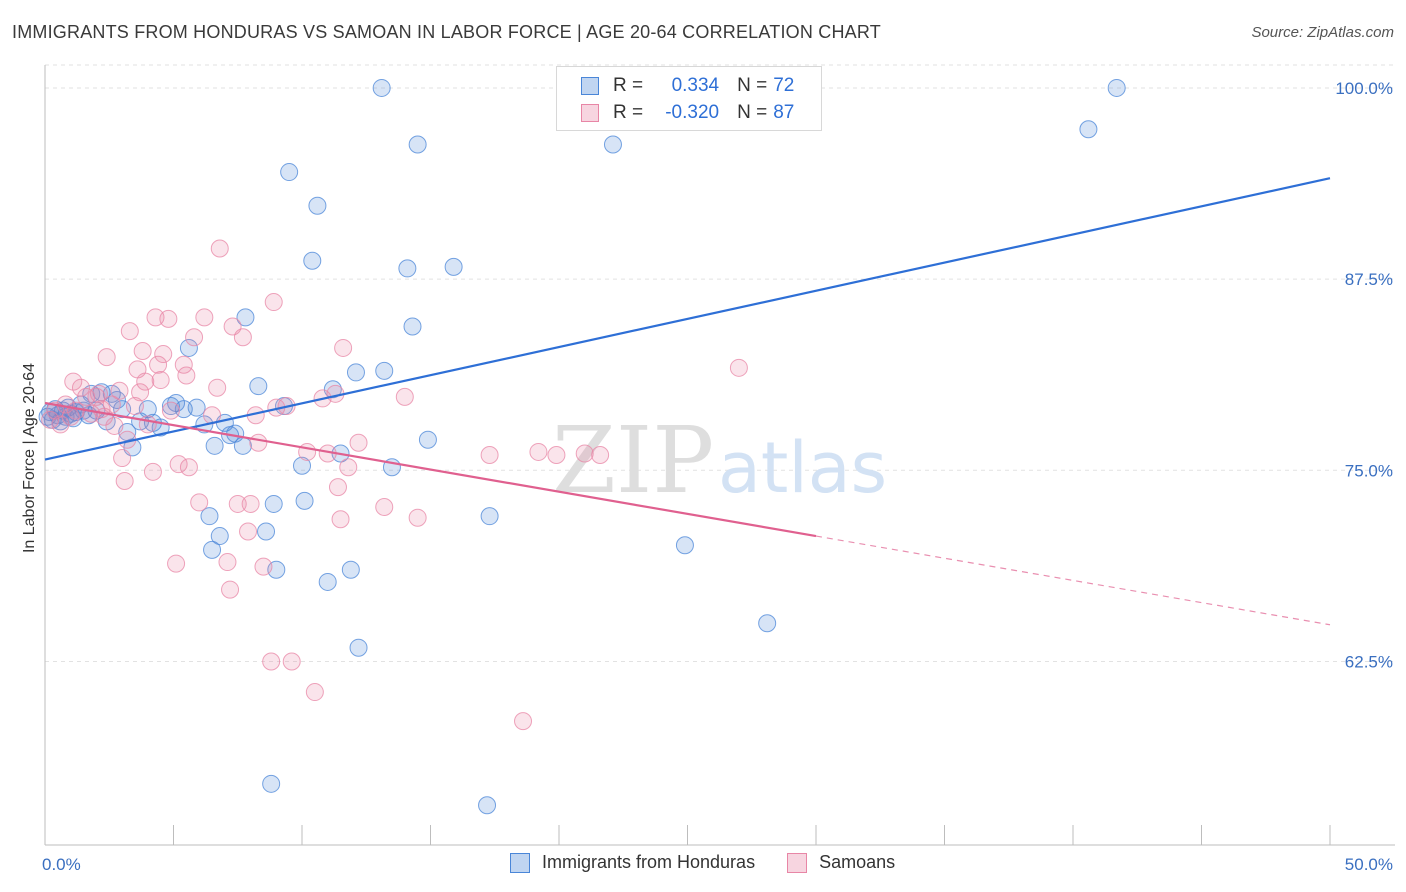 This screenshot has height=892, width=1406. What do you see at coordinates (1322, 32) in the screenshot?
I see `source-label: Source: ZipAtlas.com` at bounding box center [1322, 32].